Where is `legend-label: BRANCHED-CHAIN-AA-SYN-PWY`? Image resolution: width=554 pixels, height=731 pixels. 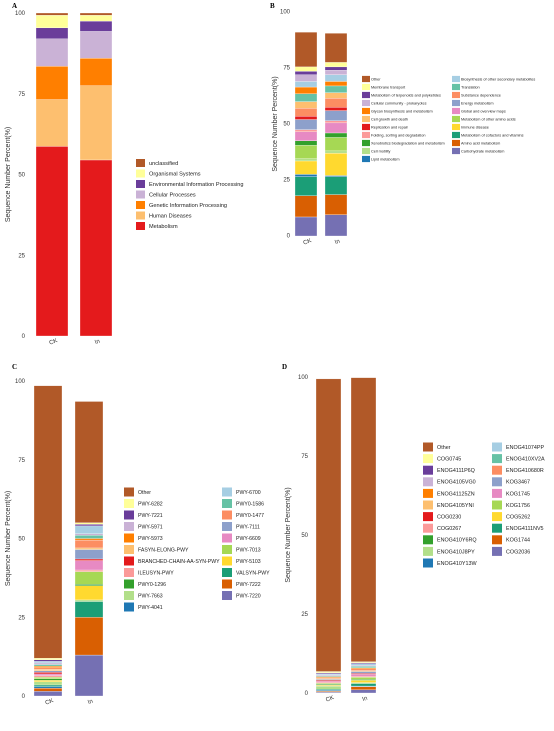 legend-label: BRANCHED-CHAIN-AA-SYN-PWY is located at coordinates (179, 562).